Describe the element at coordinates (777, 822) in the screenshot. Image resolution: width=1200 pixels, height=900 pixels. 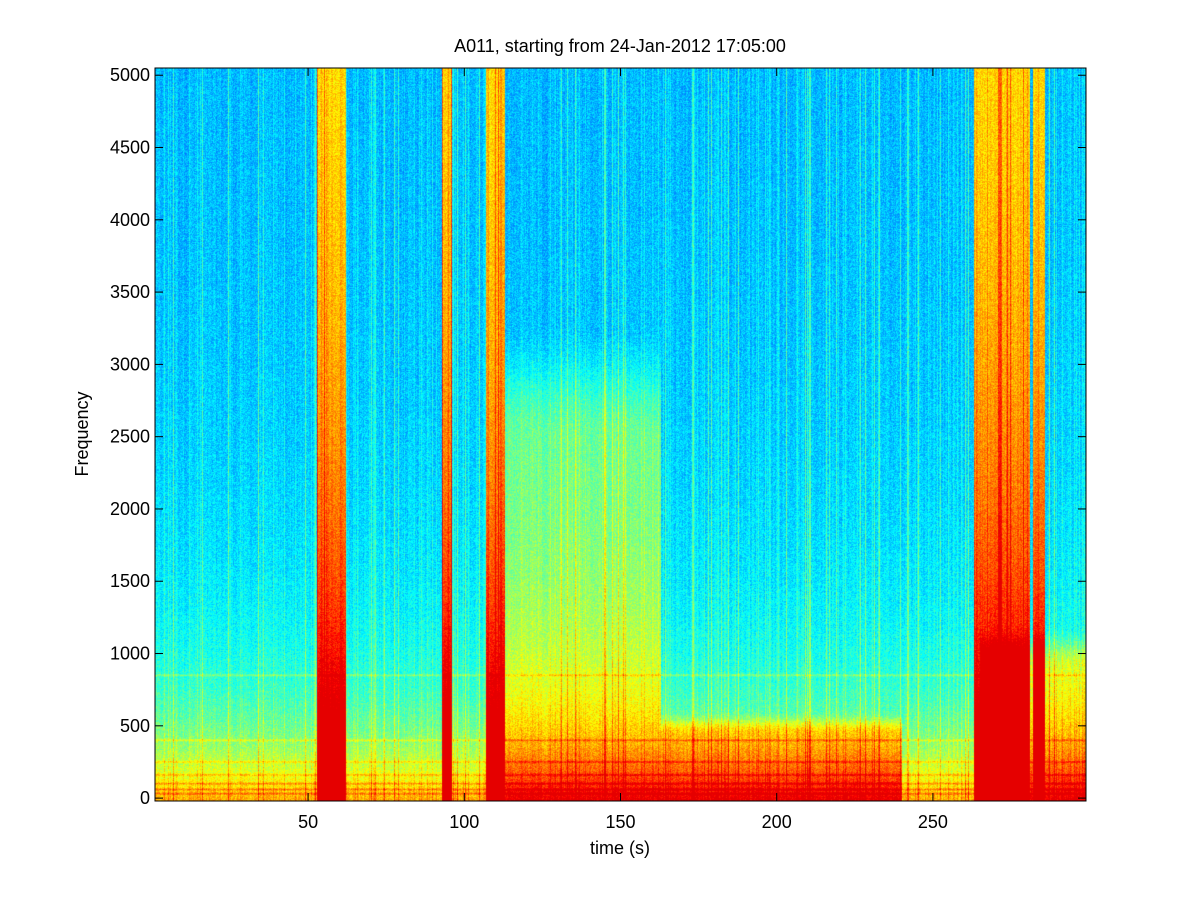
I see `x-tick-label: 200` at that location.